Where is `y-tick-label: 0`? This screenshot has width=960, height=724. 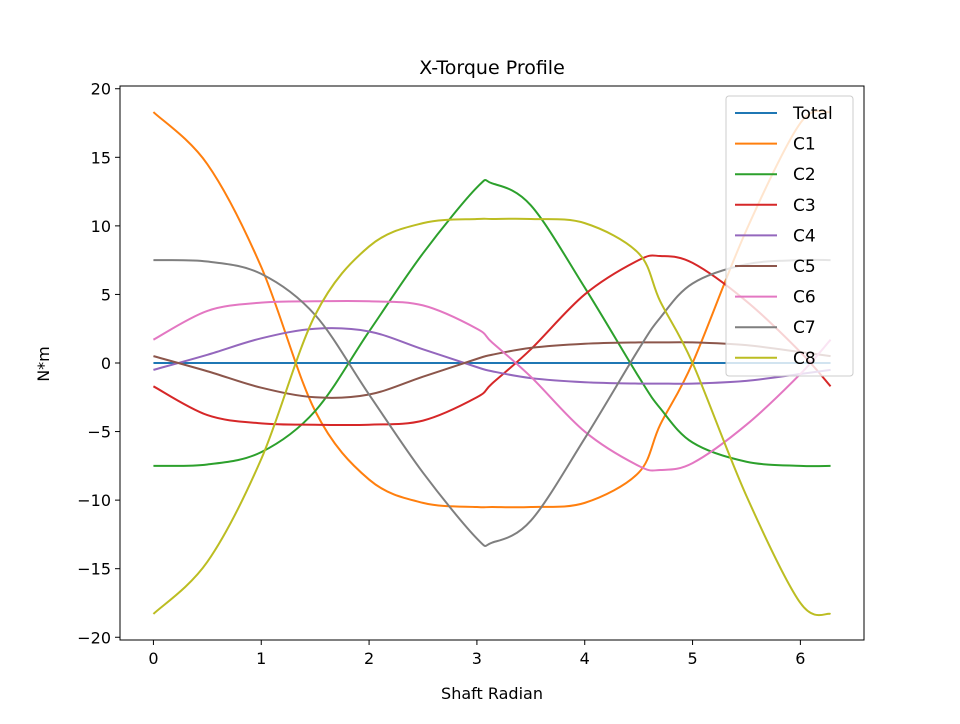
y-tick-label: 0 is located at coordinates (106, 363).